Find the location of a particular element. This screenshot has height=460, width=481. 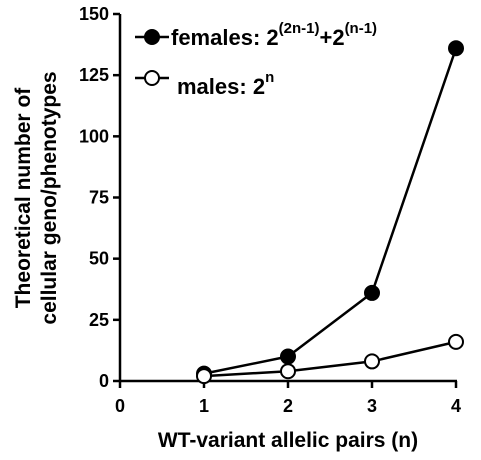

x-axis-ticks: 0 1 2 3 4 is located at coordinates (288, 398).